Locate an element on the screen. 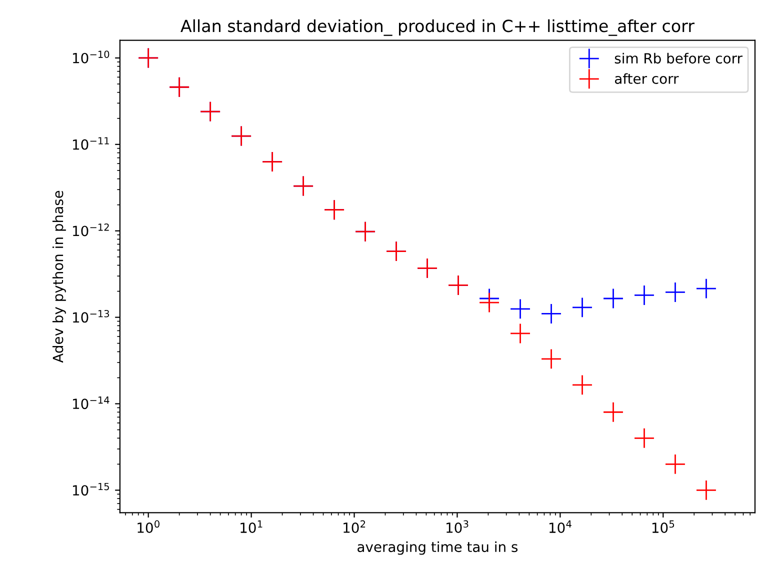 The height and width of the screenshot is (576, 784). y-tick-label: 10$^{−13}$ is located at coordinates (91, 316).